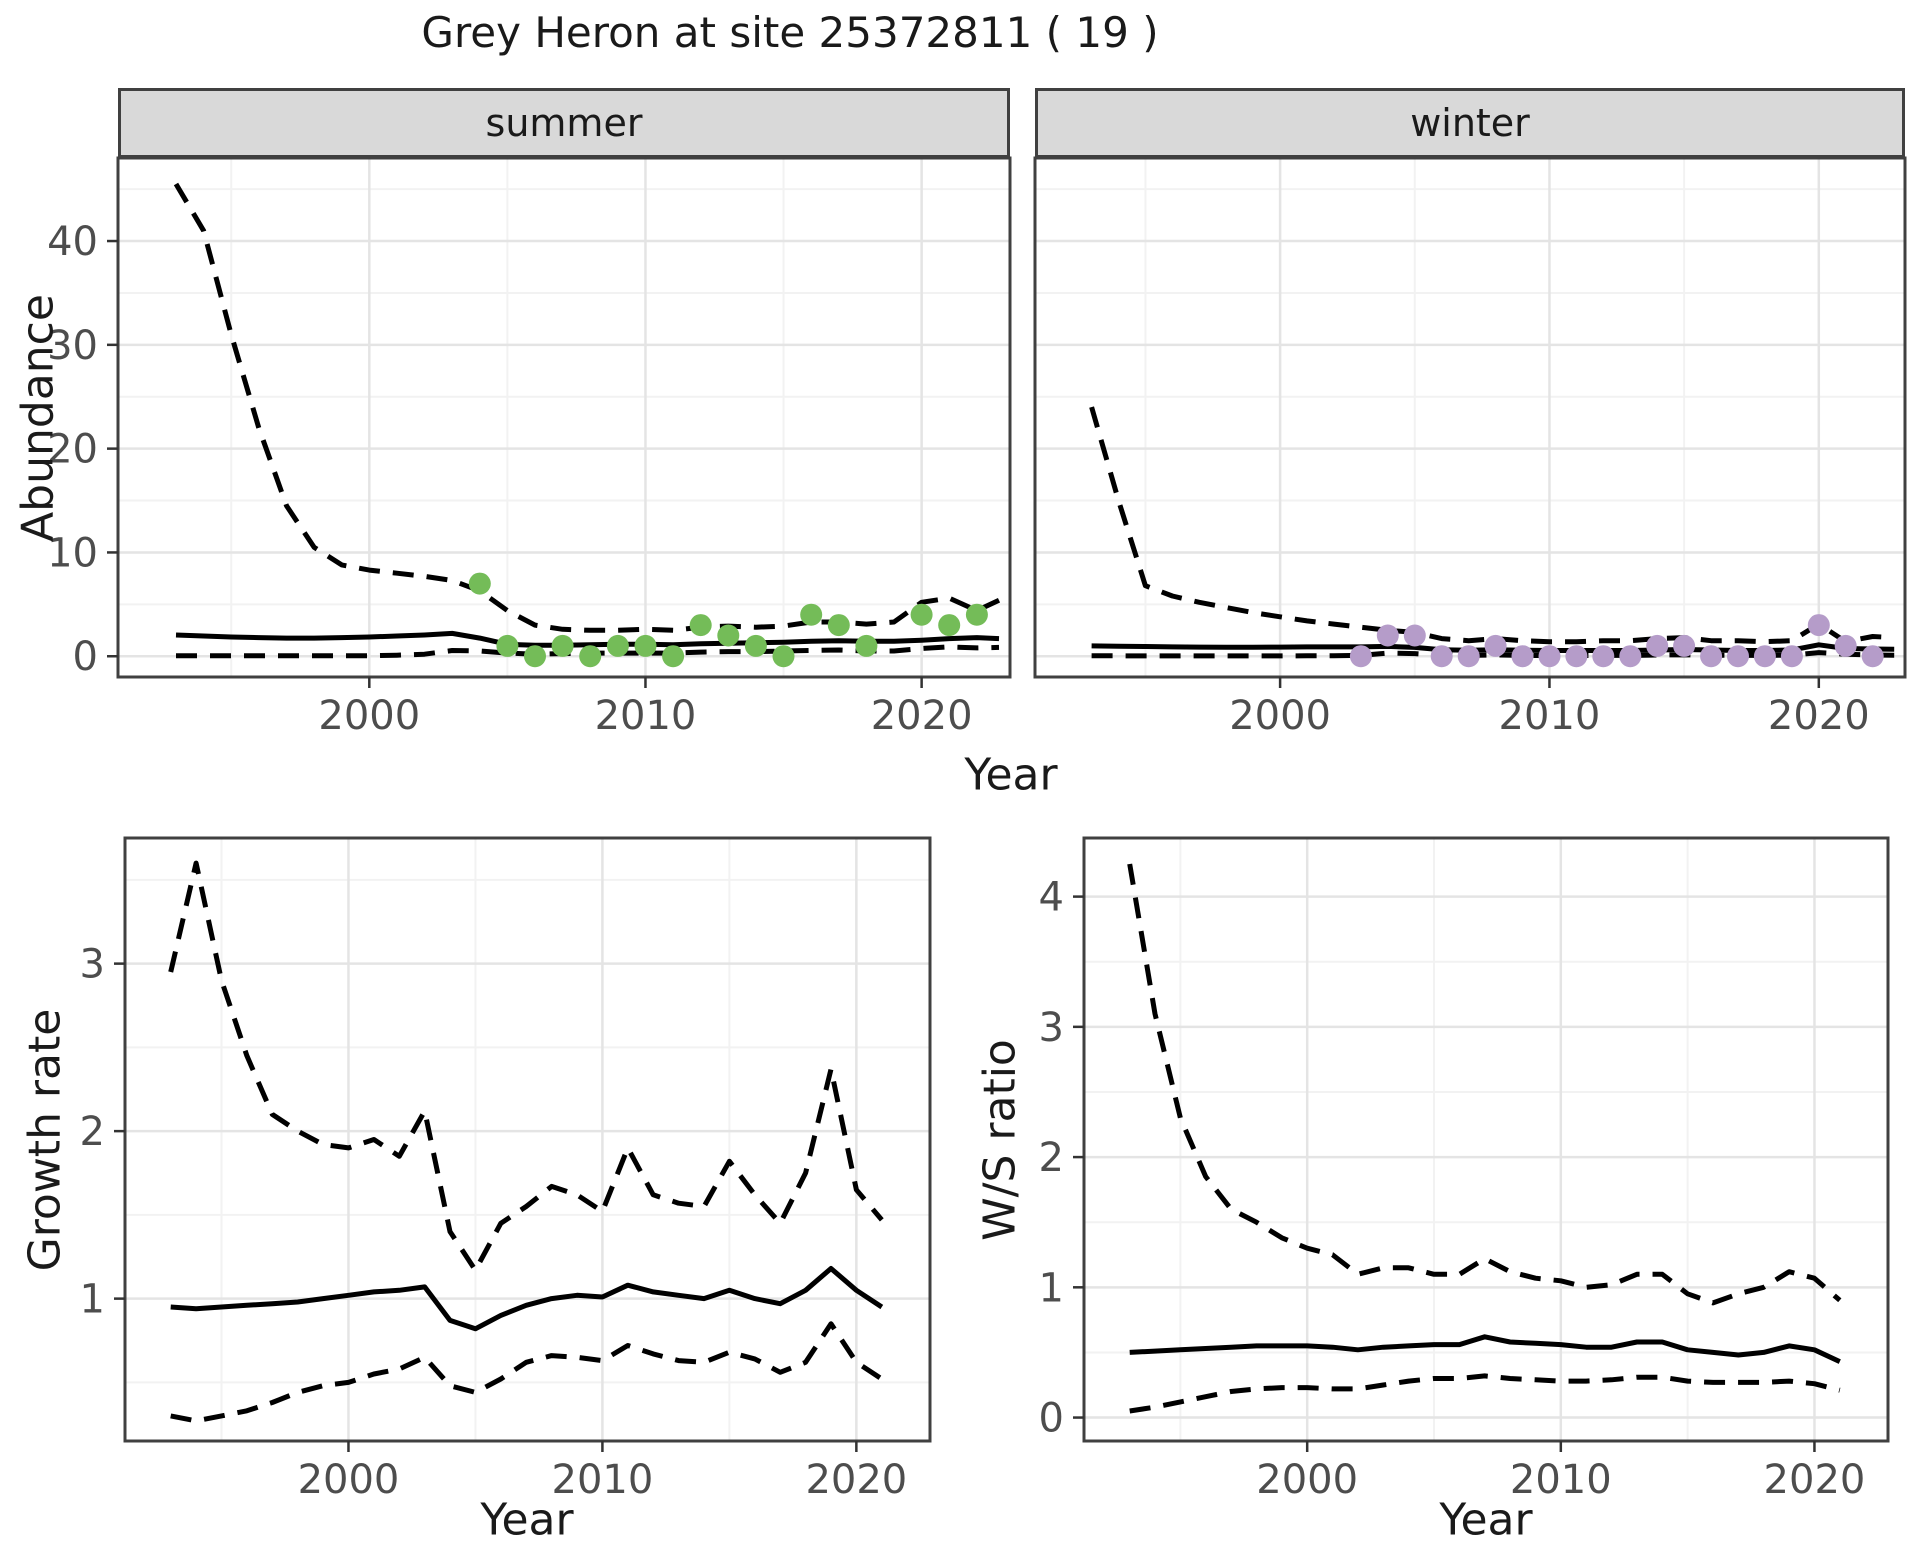  Describe the element at coordinates (45, 1140) in the screenshot. I see `y-axis-title-growth-rate: Growth rate` at that location.